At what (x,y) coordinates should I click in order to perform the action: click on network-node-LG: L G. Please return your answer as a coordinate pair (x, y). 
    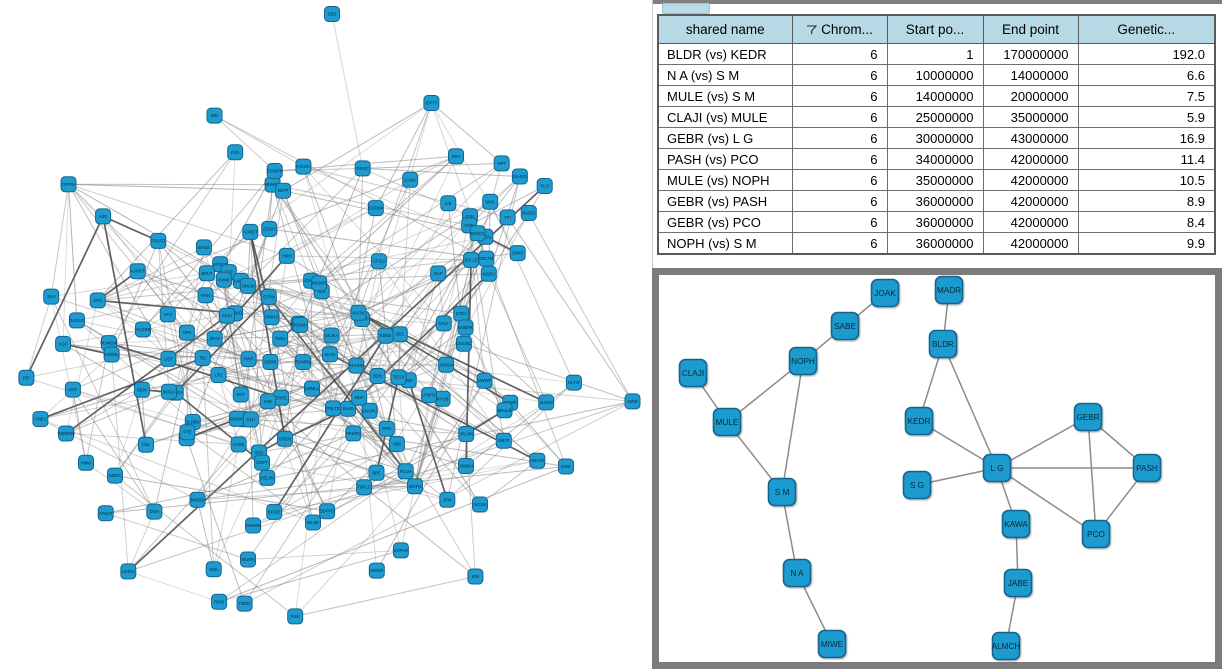
    Looking at the image, I should click on (997, 468).